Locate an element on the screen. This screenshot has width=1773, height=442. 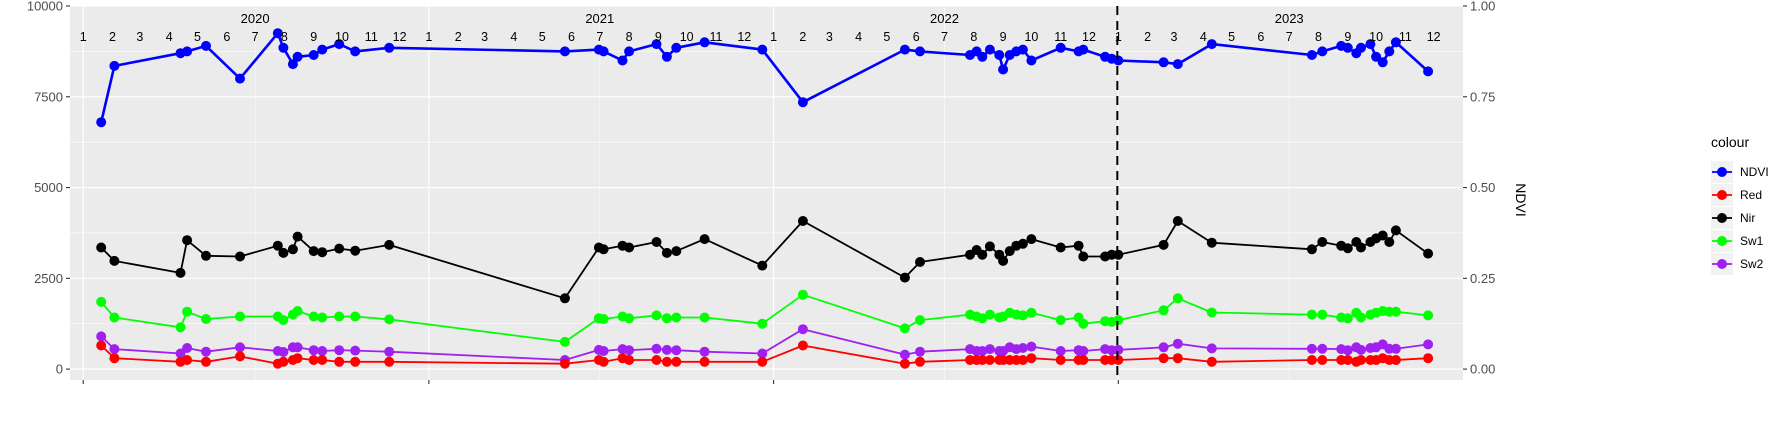
legend-label-nir: Nir is located at coordinates (1747, 218).